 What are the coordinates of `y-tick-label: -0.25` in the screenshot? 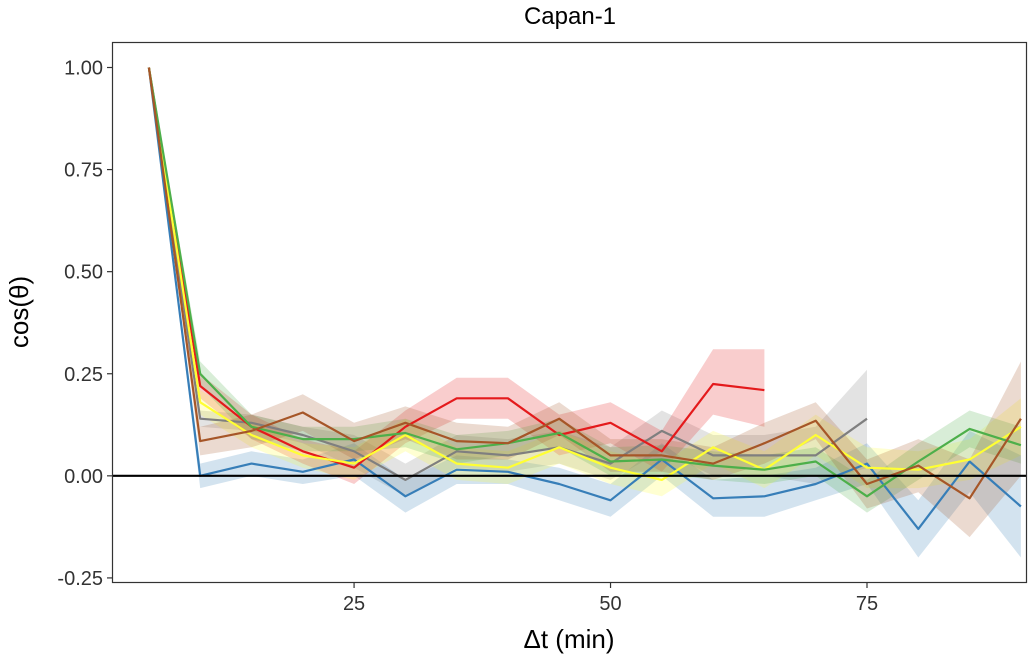 It's located at (80, 579).